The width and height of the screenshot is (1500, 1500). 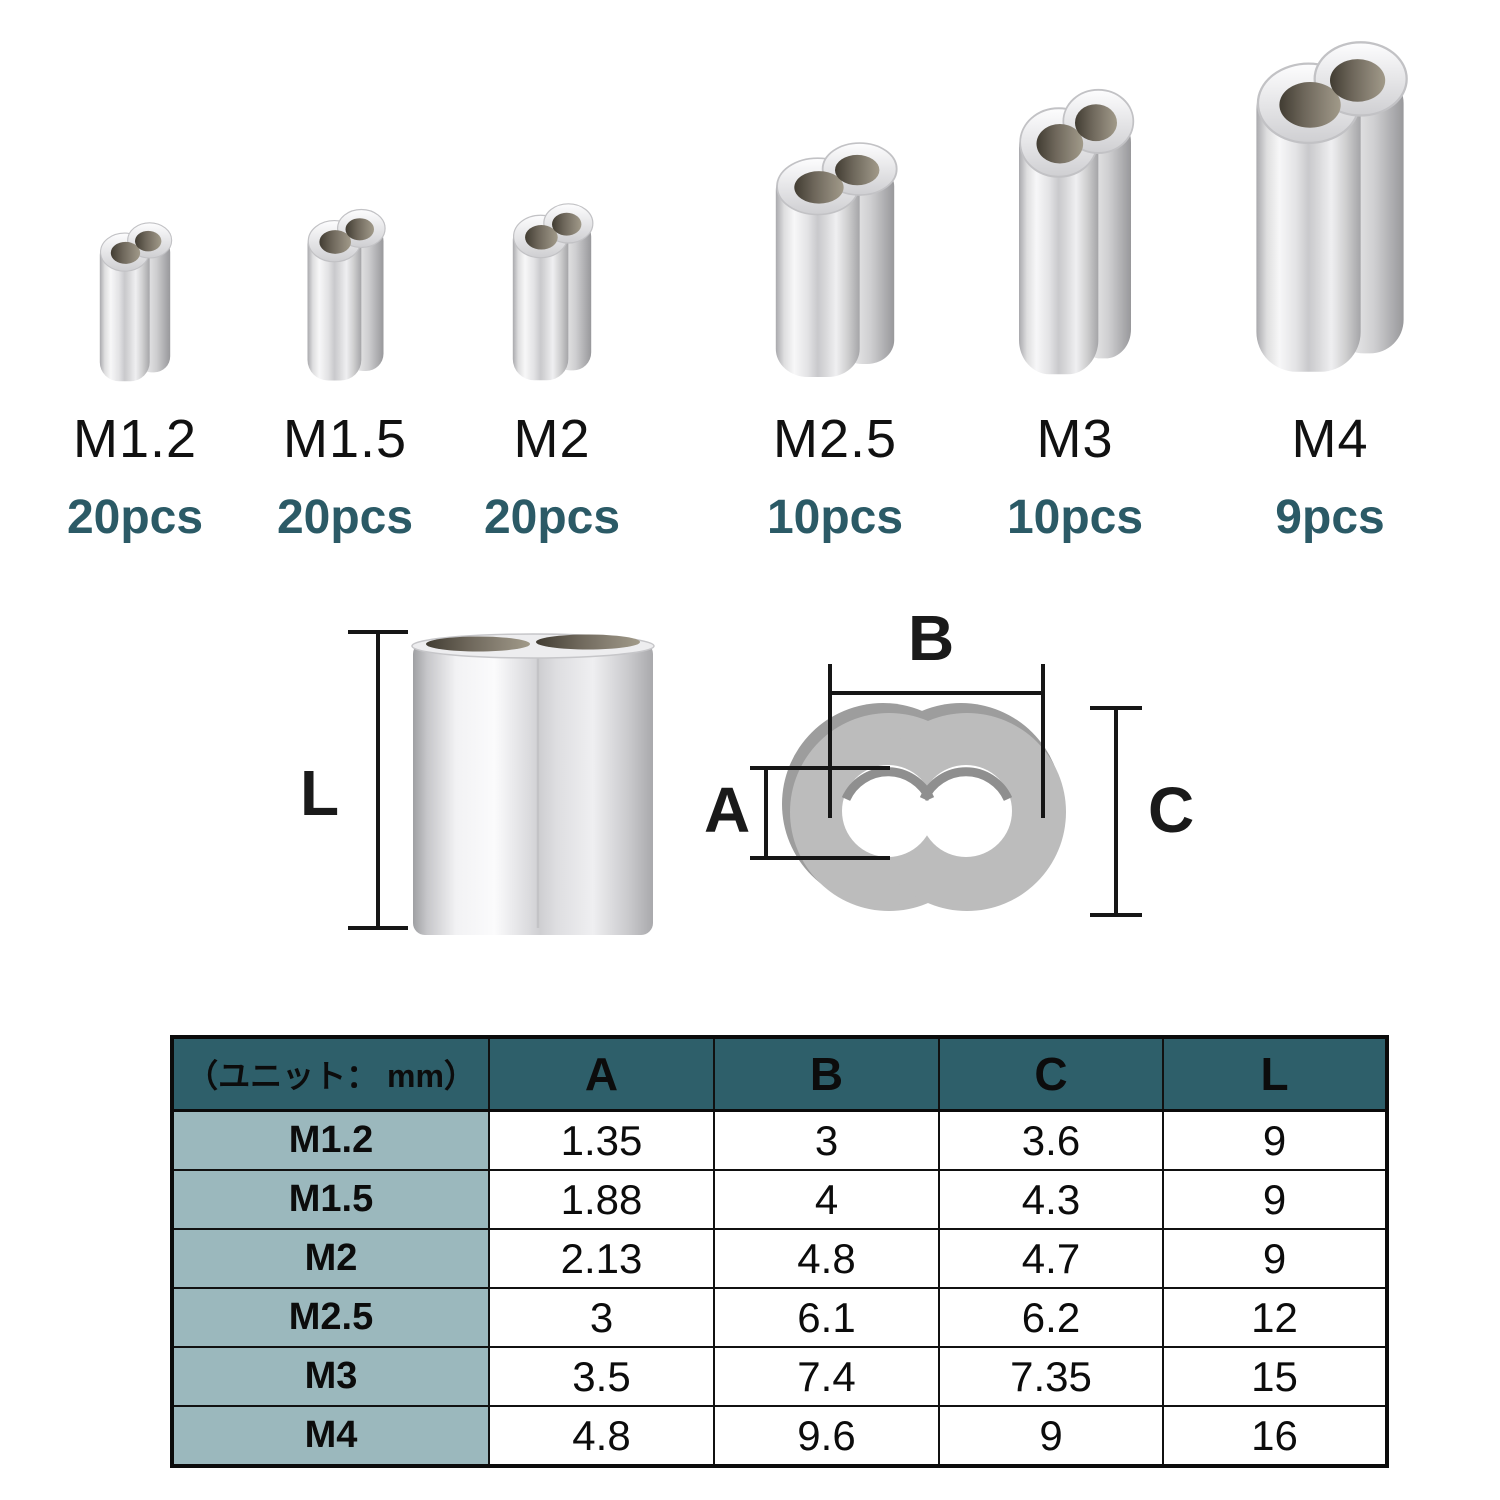 I want to click on cell-b: 9.6, so click(x=826, y=1436).